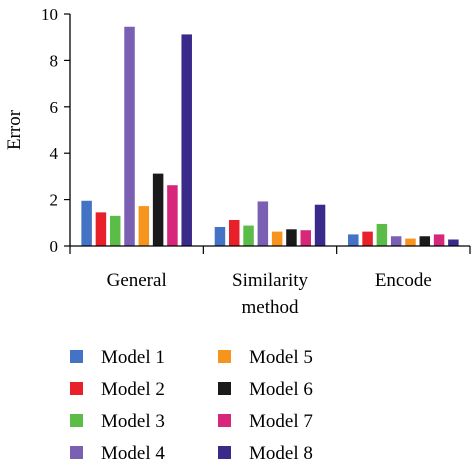  I want to click on legend-label: Model 8, so click(281, 453).